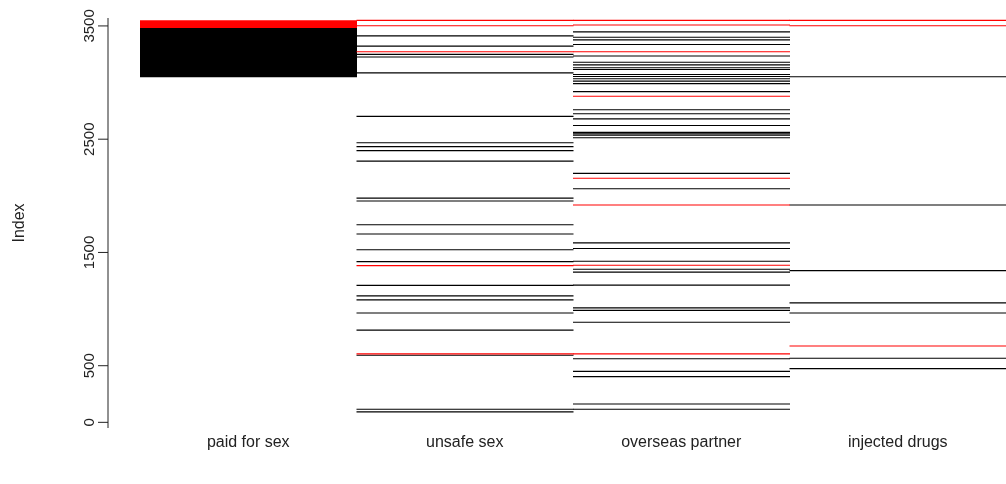 This screenshot has width=1006, height=484. What do you see at coordinates (681, 442) in the screenshot?
I see `x-tick-label: overseas partner` at bounding box center [681, 442].